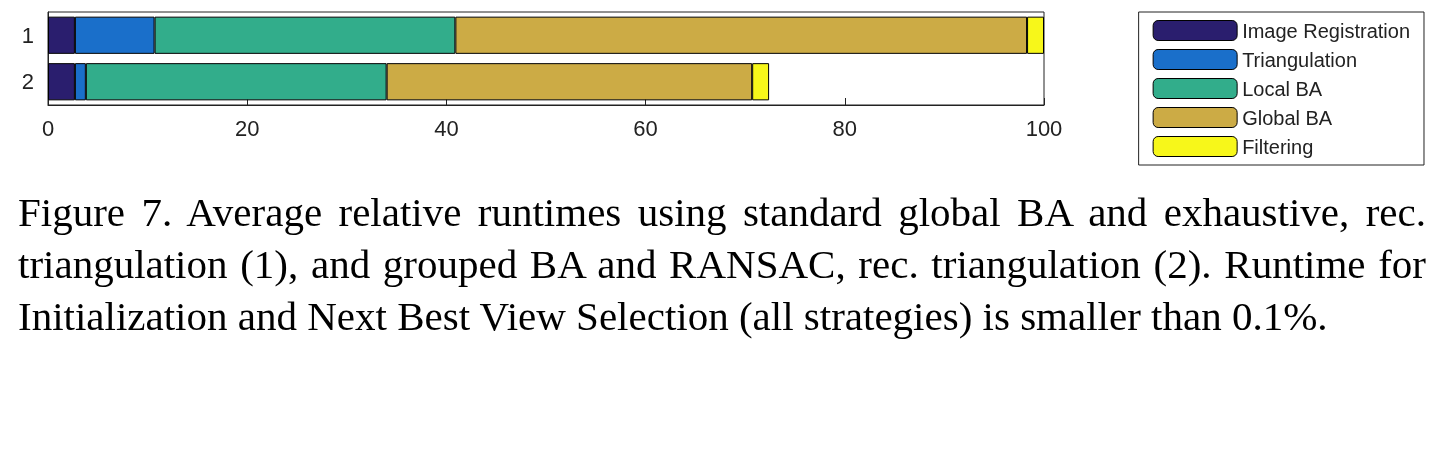 Image resolution: width=1440 pixels, height=464 pixels. Describe the element at coordinates (1278, 146) in the screenshot. I see `legend-label: Filtering` at that location.